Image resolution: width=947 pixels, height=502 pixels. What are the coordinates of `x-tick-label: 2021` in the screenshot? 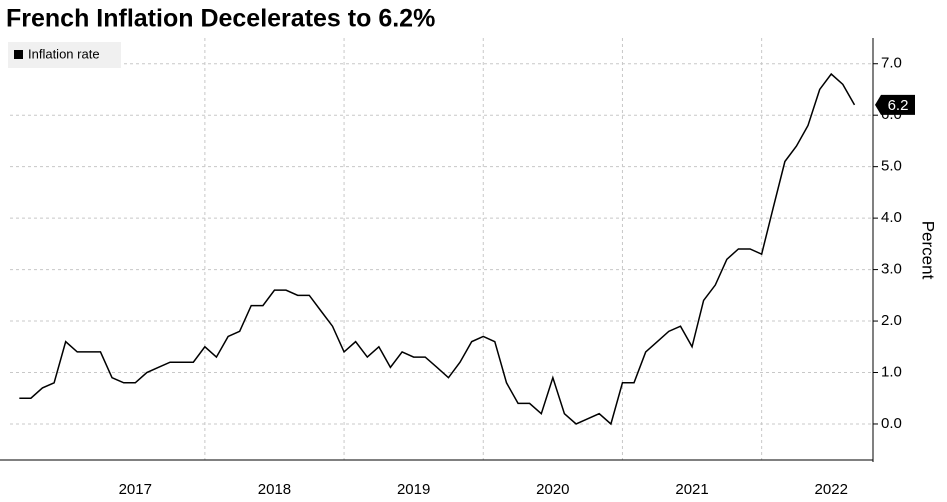 It's located at (691, 489).